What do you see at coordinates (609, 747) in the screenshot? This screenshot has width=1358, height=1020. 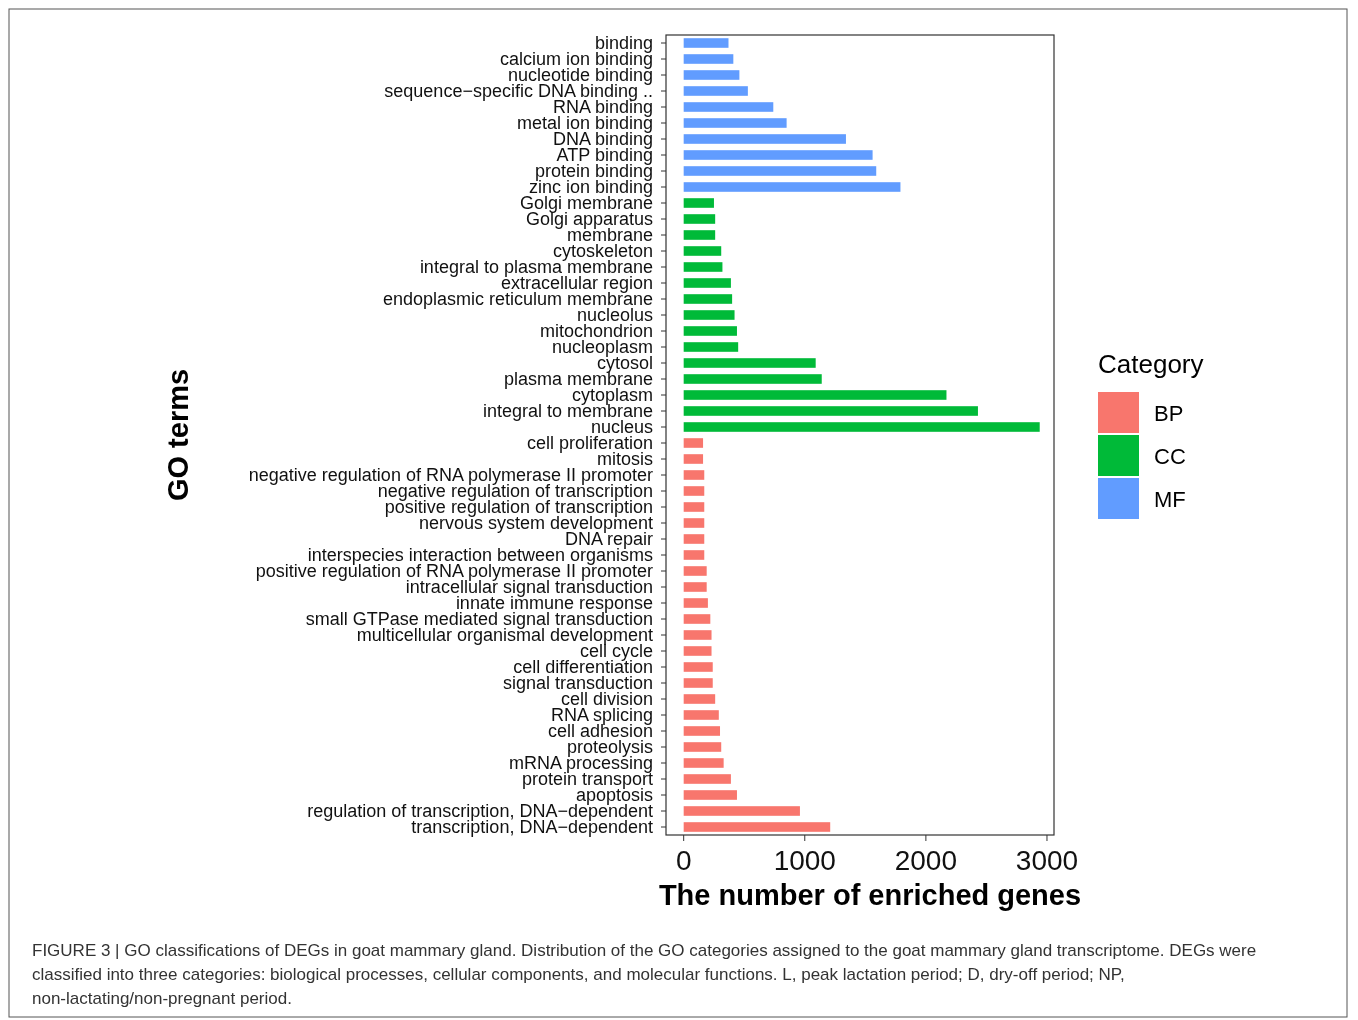 I see `y-tick-label: proteolysis` at bounding box center [609, 747].